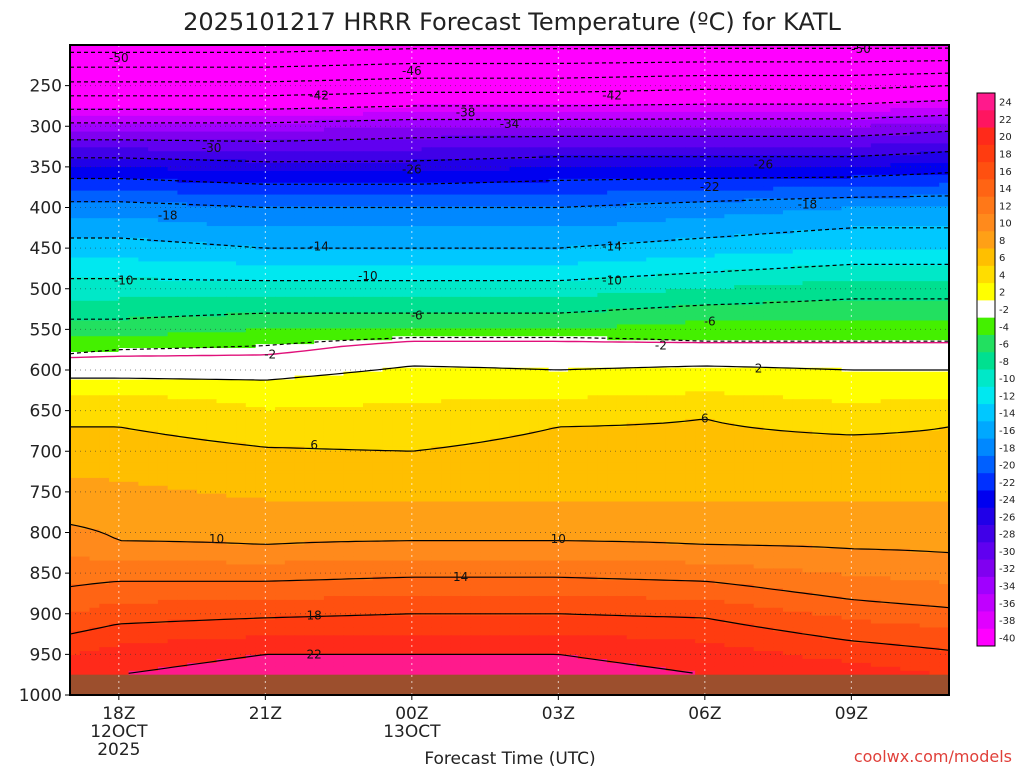 The image size is (1024, 768). I want to click on colorbar-label: -26, so click(1007, 517).